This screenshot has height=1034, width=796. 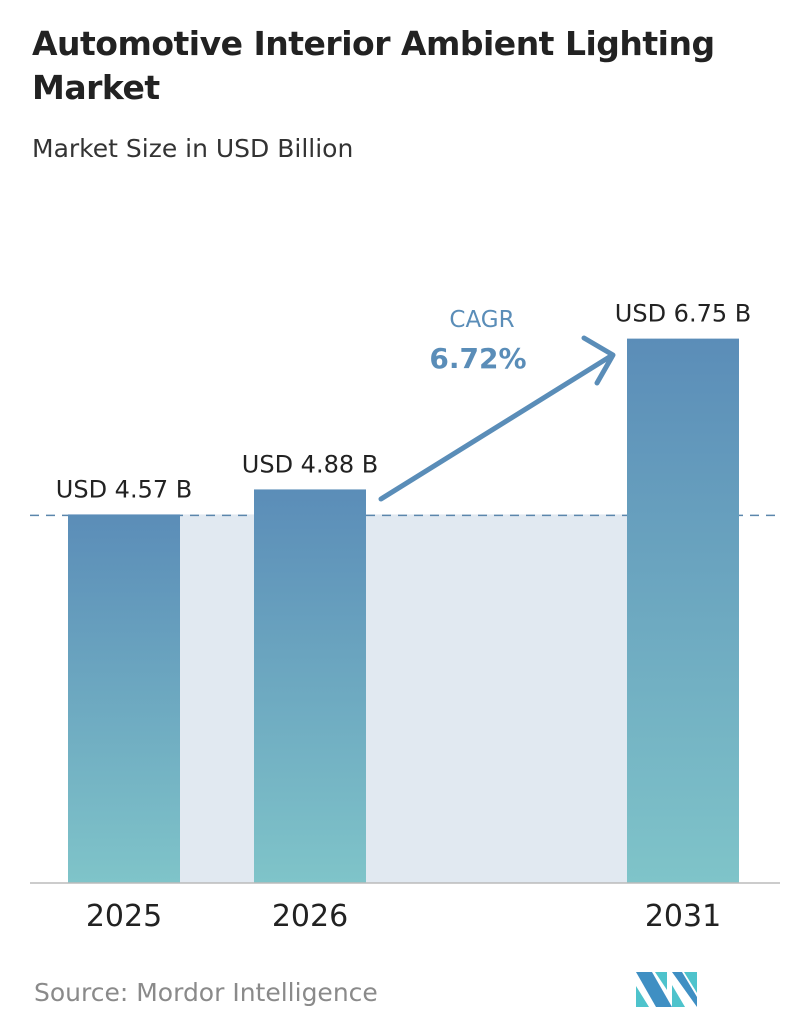 What do you see at coordinates (683, 314) in the screenshot?
I see `data-label-2031: USD 6.75 B` at bounding box center [683, 314].